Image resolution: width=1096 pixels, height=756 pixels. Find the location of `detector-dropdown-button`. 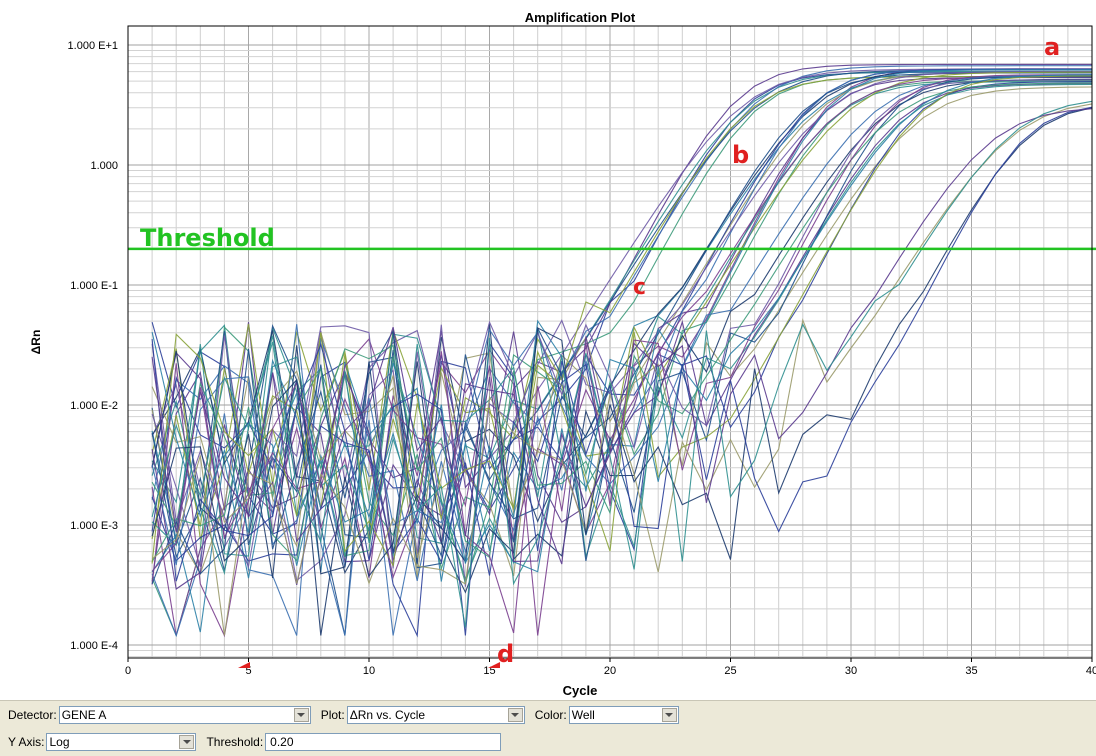

detector-dropdown-button is located at coordinates (301, 715).